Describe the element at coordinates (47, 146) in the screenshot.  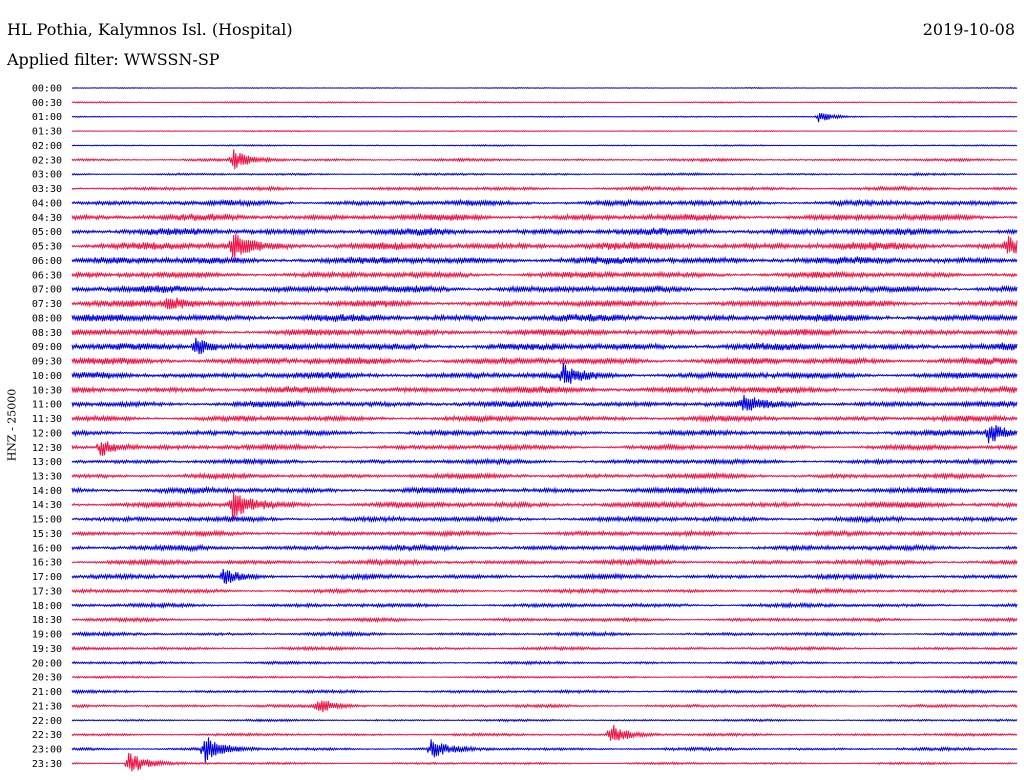
I see `row-time-label: 02:00` at that location.